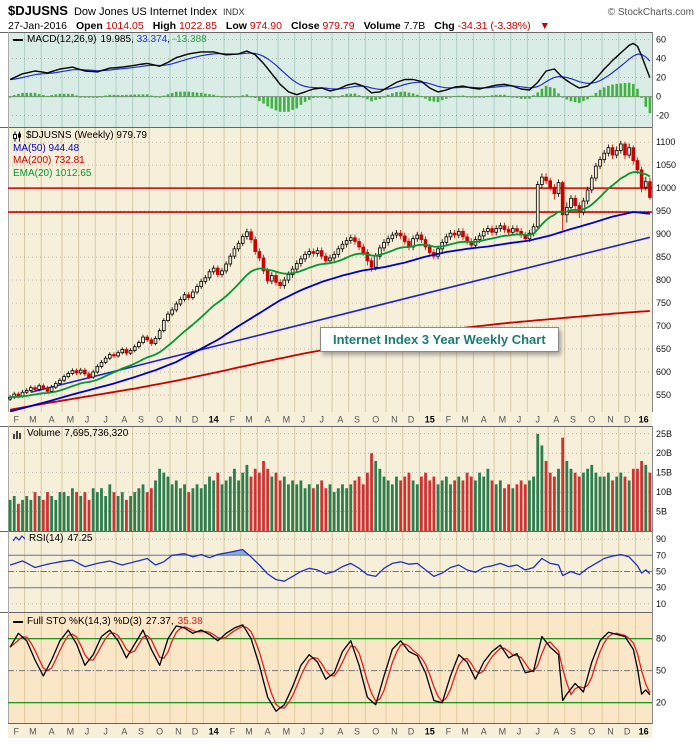 The image size is (700, 748). Describe the element at coordinates (322, 26) in the screenshot. I see `quote-close: Close 979.79` at that location.